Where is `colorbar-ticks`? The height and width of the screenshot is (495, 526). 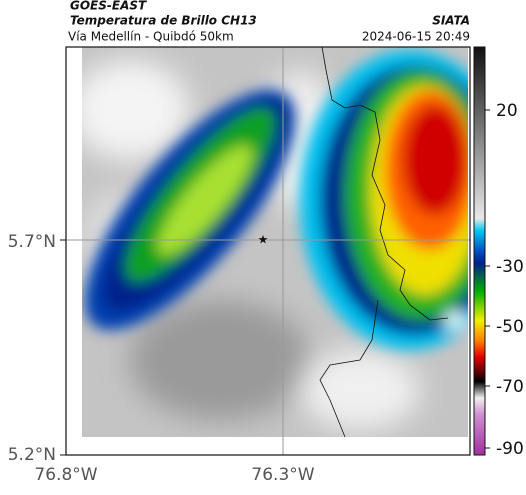
colorbar-ticks is located at coordinates (487, 279).